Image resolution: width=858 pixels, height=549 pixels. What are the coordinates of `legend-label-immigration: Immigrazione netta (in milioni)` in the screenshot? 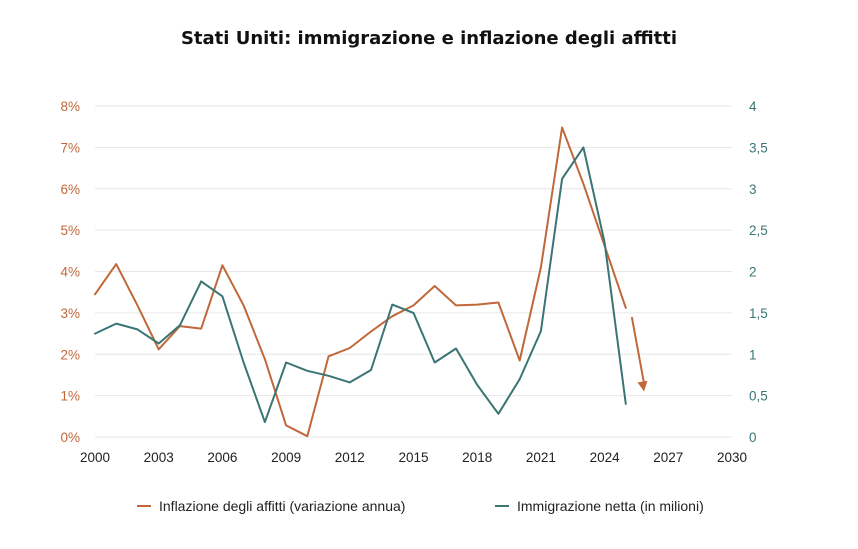 It's located at (610, 506).